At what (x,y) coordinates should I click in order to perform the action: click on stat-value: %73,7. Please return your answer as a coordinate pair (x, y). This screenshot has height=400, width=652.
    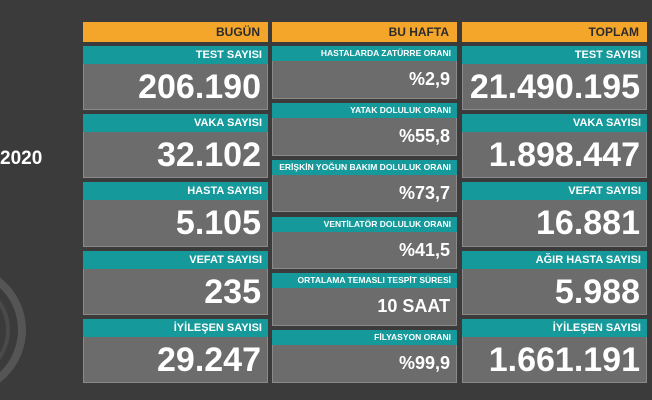
    Looking at the image, I should click on (364, 193).